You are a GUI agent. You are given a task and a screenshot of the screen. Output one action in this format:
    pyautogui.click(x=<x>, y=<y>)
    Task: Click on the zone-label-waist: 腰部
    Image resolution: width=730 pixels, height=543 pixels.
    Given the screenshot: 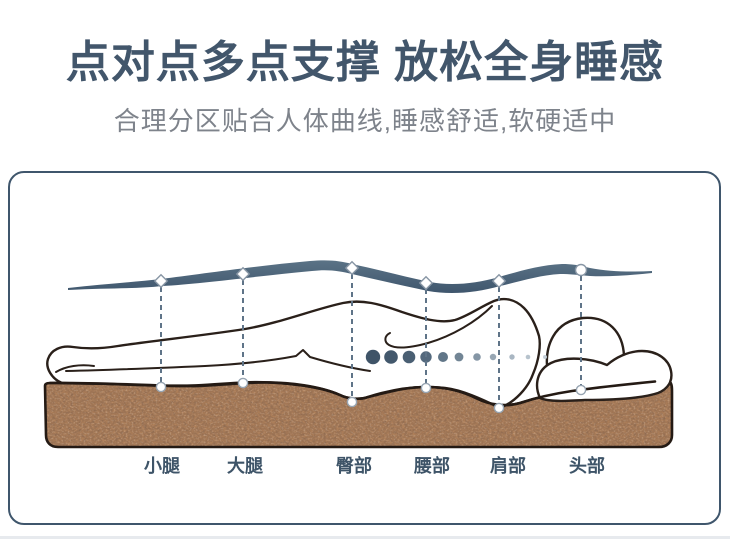 What is the action you would take?
    pyautogui.click(x=432, y=466)
    